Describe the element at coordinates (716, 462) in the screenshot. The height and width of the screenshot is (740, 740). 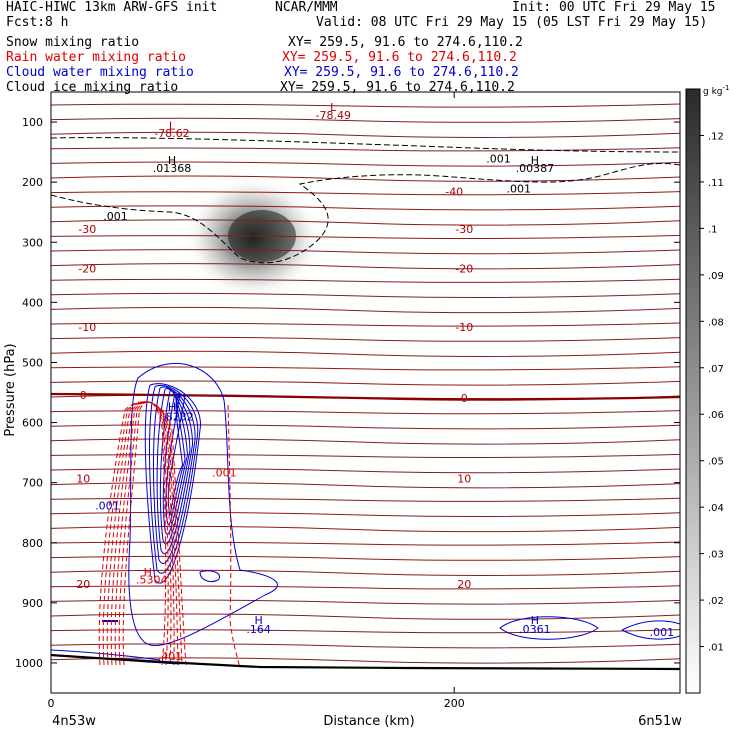
I see `colorbar-tick-label: .05` at that location.